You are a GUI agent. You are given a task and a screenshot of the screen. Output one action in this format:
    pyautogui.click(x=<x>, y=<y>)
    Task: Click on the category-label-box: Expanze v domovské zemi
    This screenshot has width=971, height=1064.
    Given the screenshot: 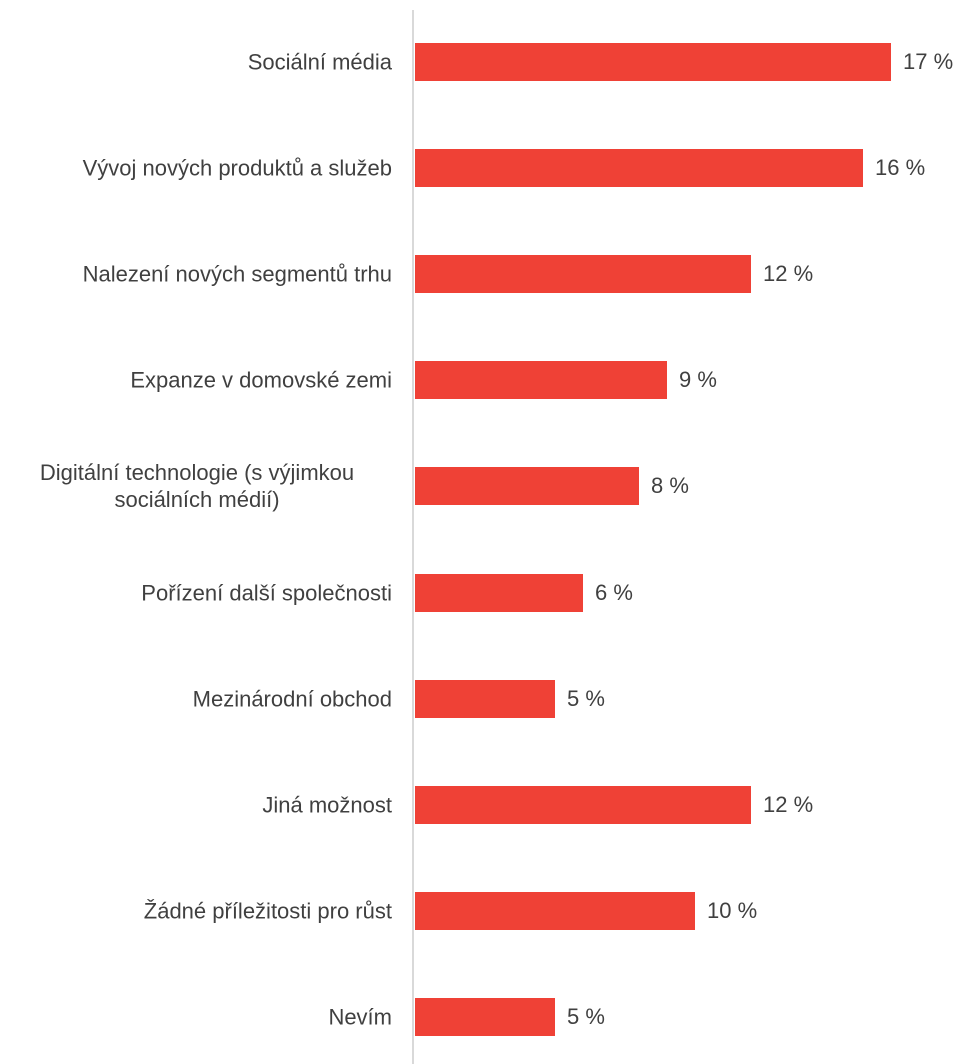 What is the action you would take?
    pyautogui.click(x=261, y=380)
    